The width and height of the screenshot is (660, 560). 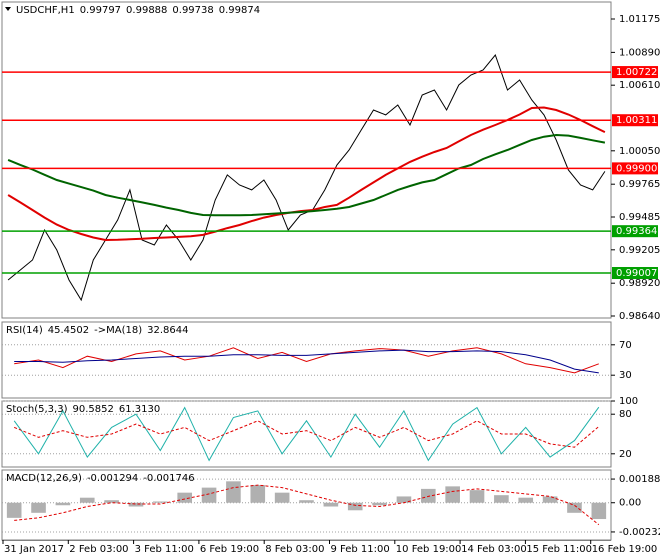 I want to click on x-tick-label: 3 Feb 11:00, so click(x=164, y=549).